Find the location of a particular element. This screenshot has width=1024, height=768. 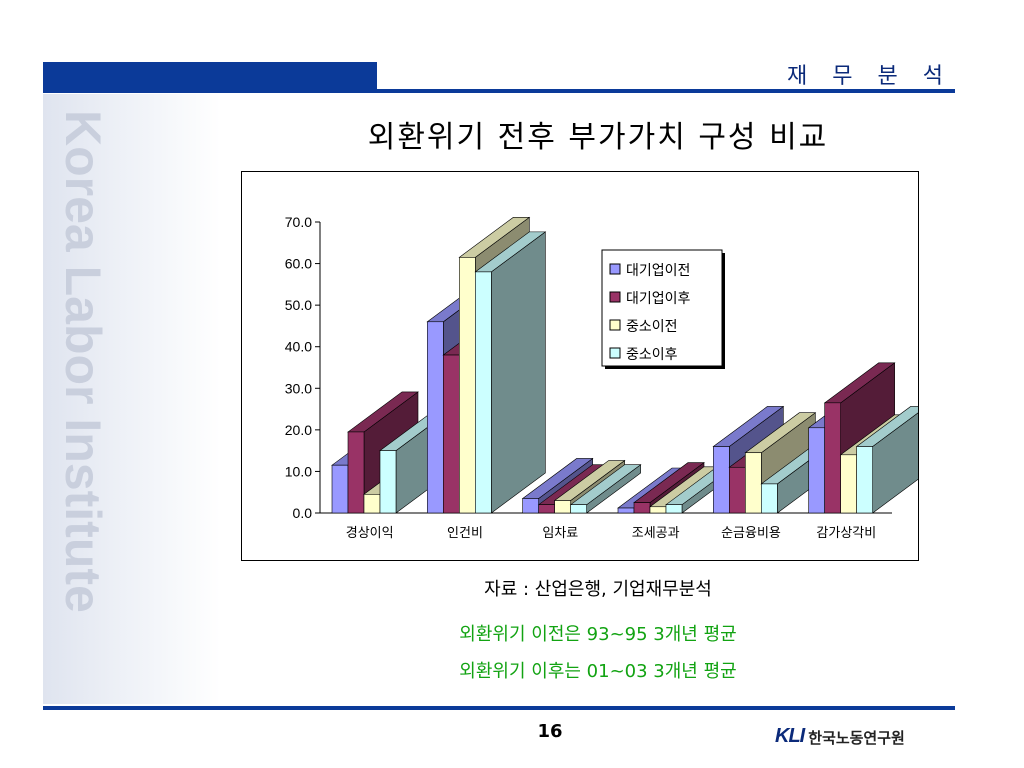

legend-label: 중소이후 is located at coordinates (652, 355).